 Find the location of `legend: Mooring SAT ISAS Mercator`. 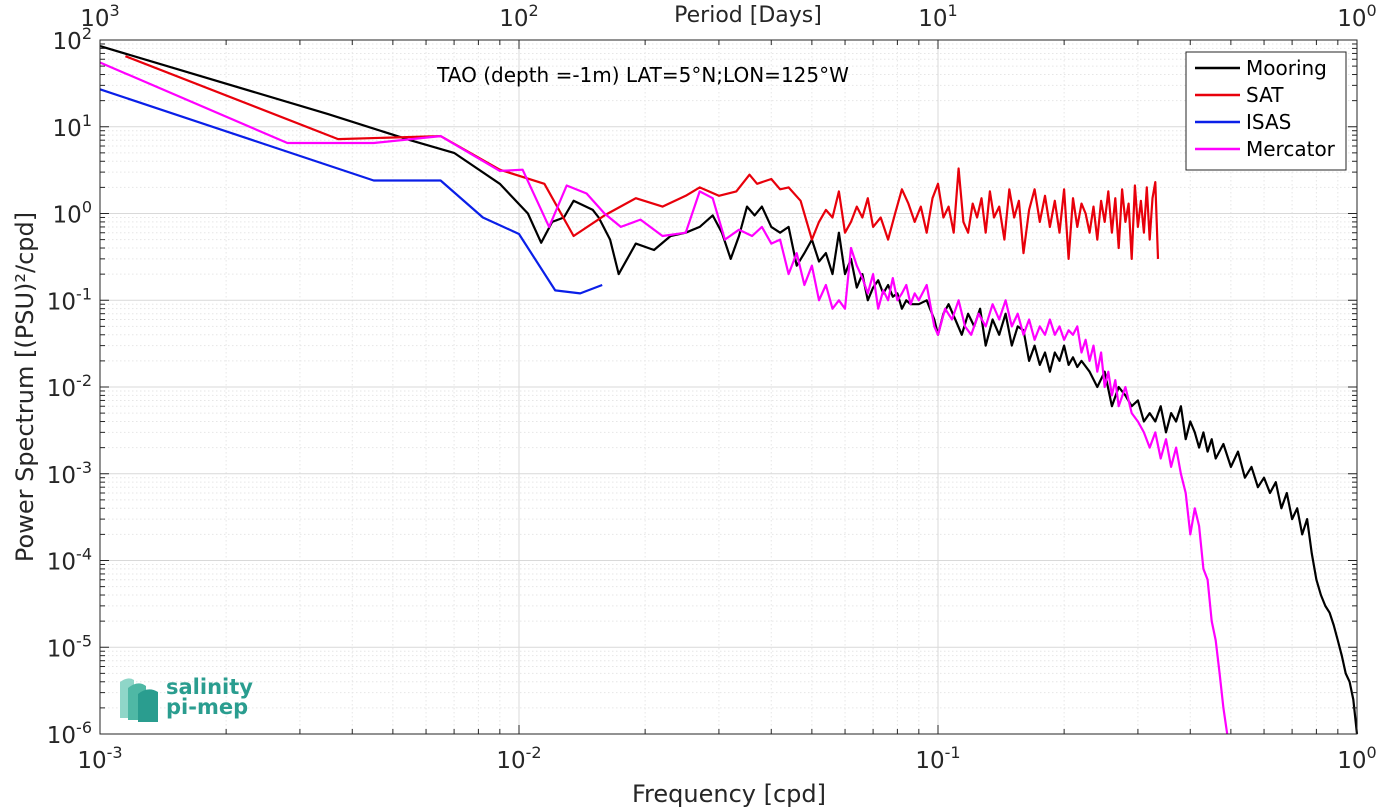

legend: Mooring SAT ISAS Mercator is located at coordinates (1266, 111).